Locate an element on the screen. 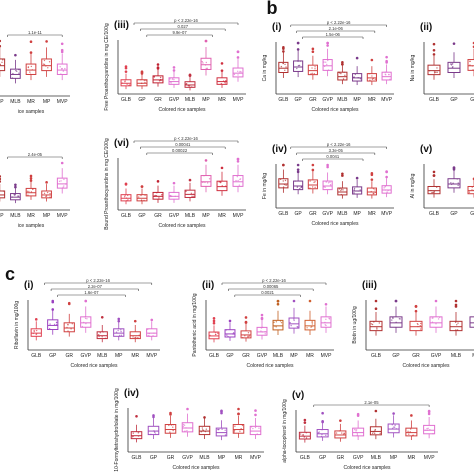 Image resolution: width=474 pixels, height=474 pixels. y-axis-label: Biotin in ug/100g is located at coordinates (355, 324).